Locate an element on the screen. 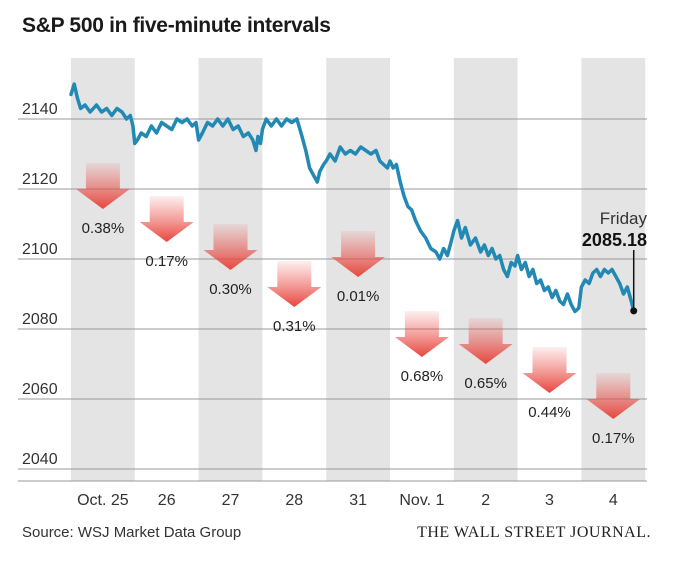 This screenshot has height=562, width=677. x-tick-label: 26 is located at coordinates (167, 500).